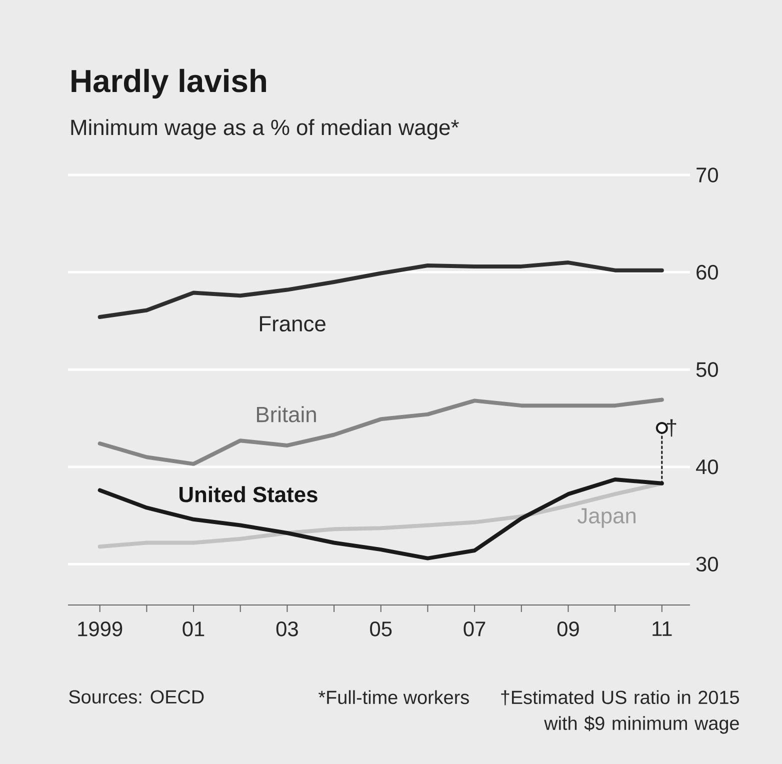 The image size is (782, 764). Describe the element at coordinates (568, 629) in the screenshot. I see `x-tick-label: 09` at that location.